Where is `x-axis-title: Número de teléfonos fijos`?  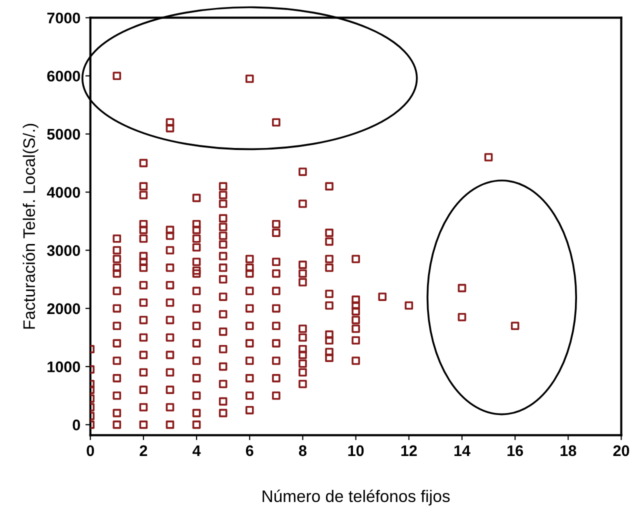
x-axis-title: Número de teléfonos fijos is located at coordinates (356, 498).